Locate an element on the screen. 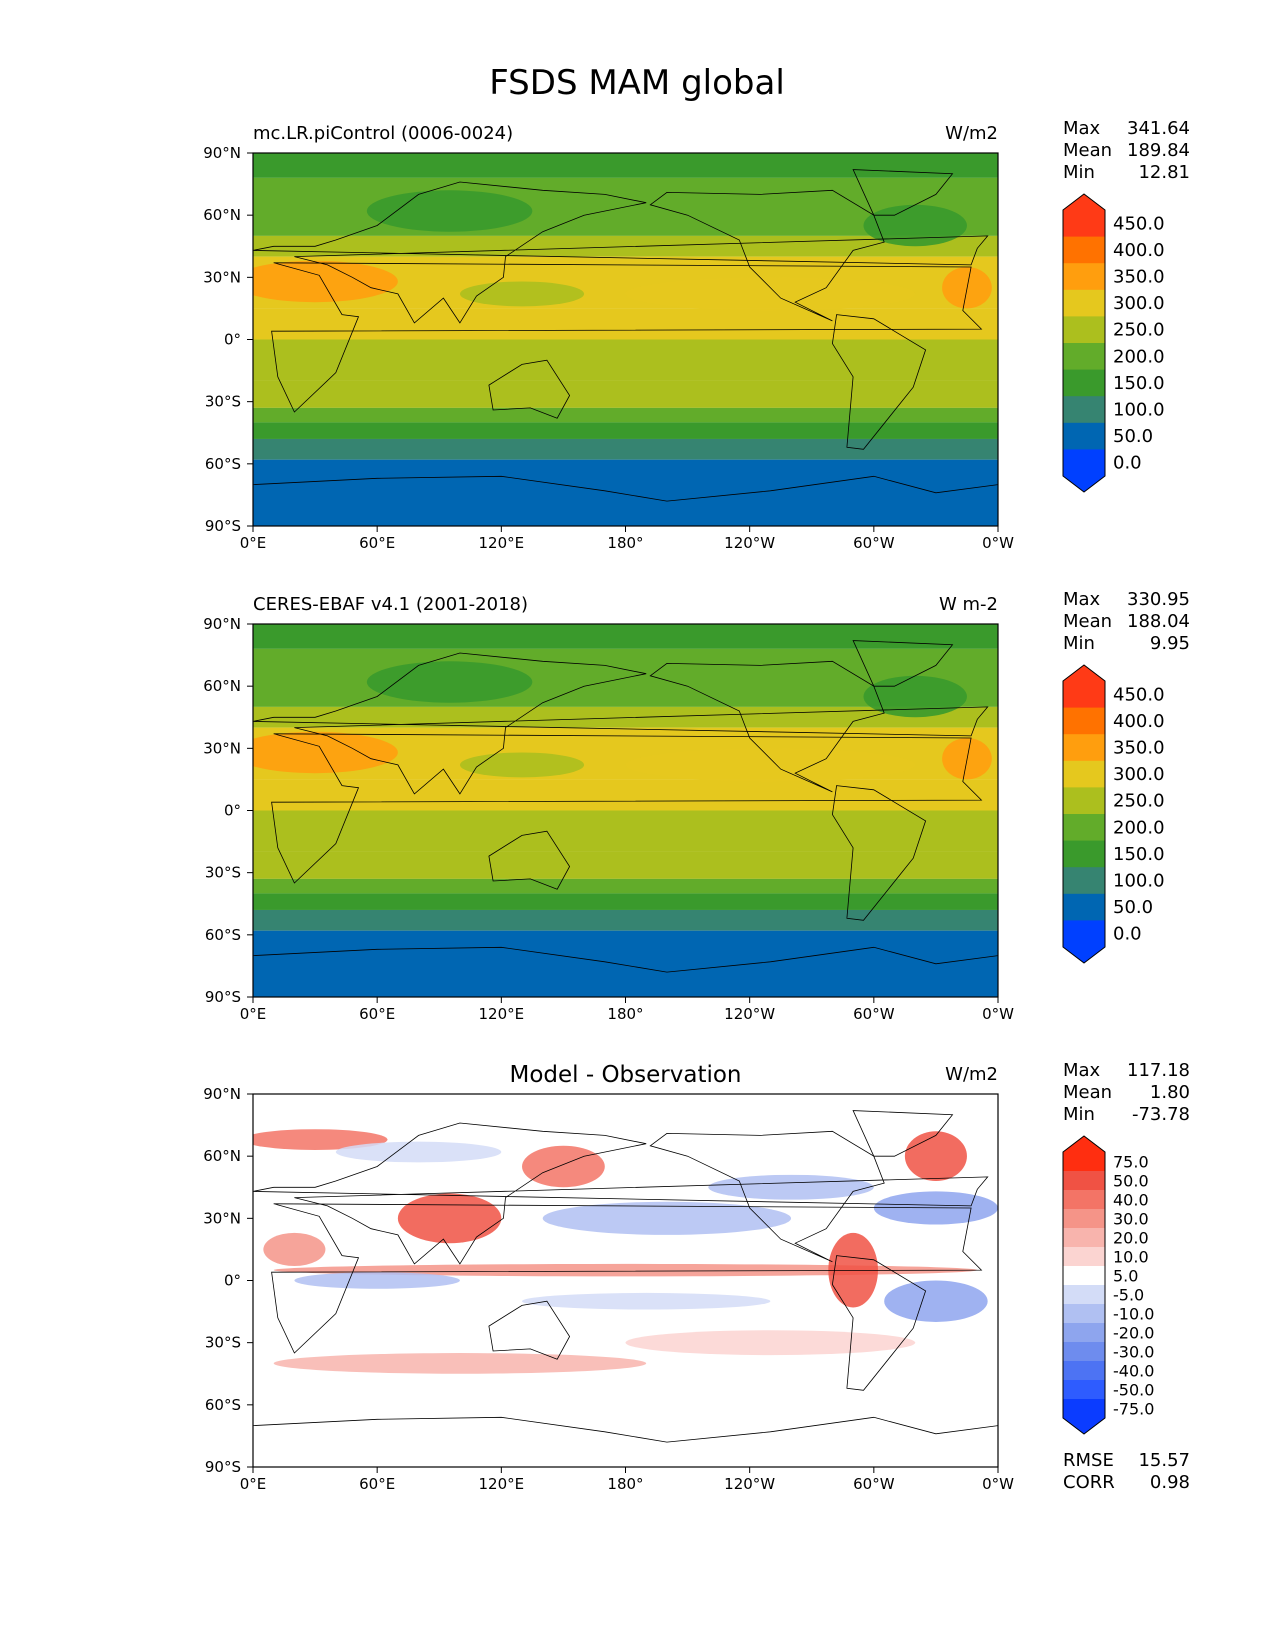  colorbar-tick-label: 350.0 is located at coordinates (1139, 277).